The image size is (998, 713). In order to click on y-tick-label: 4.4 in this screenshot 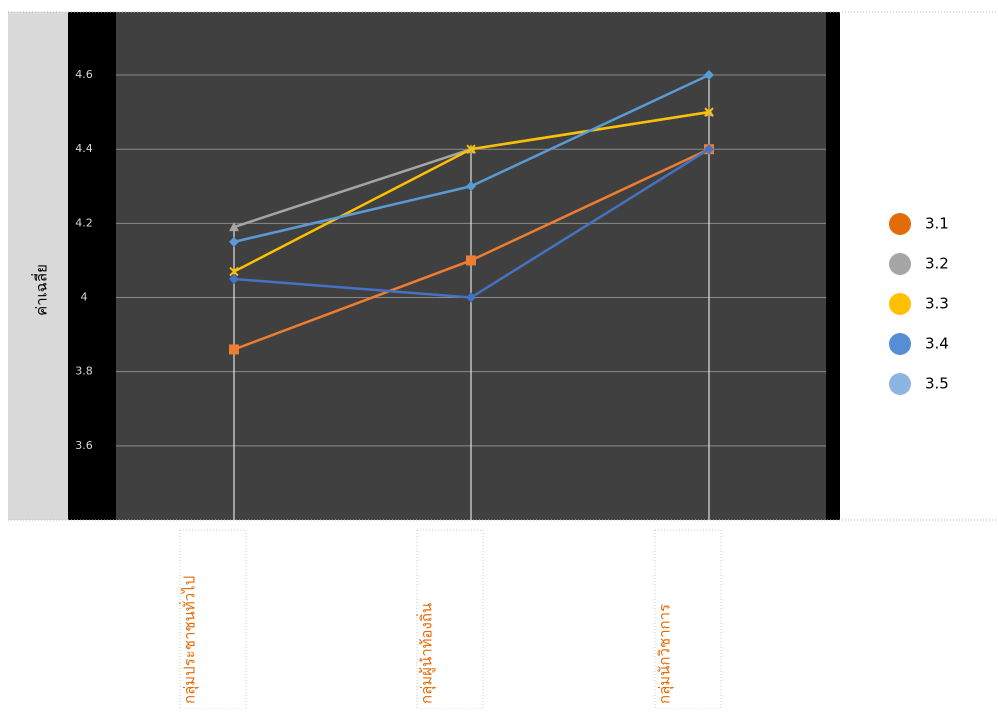, I will do `click(84, 148)`.